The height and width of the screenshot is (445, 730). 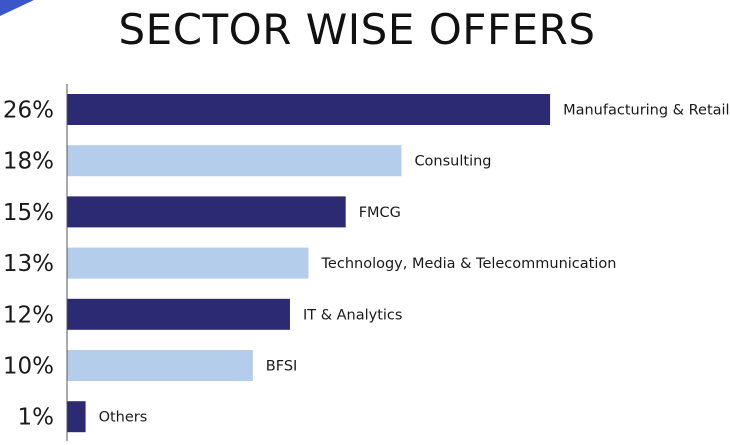 I want to click on value-label-it-and-analytics: 12%, so click(x=28, y=315).